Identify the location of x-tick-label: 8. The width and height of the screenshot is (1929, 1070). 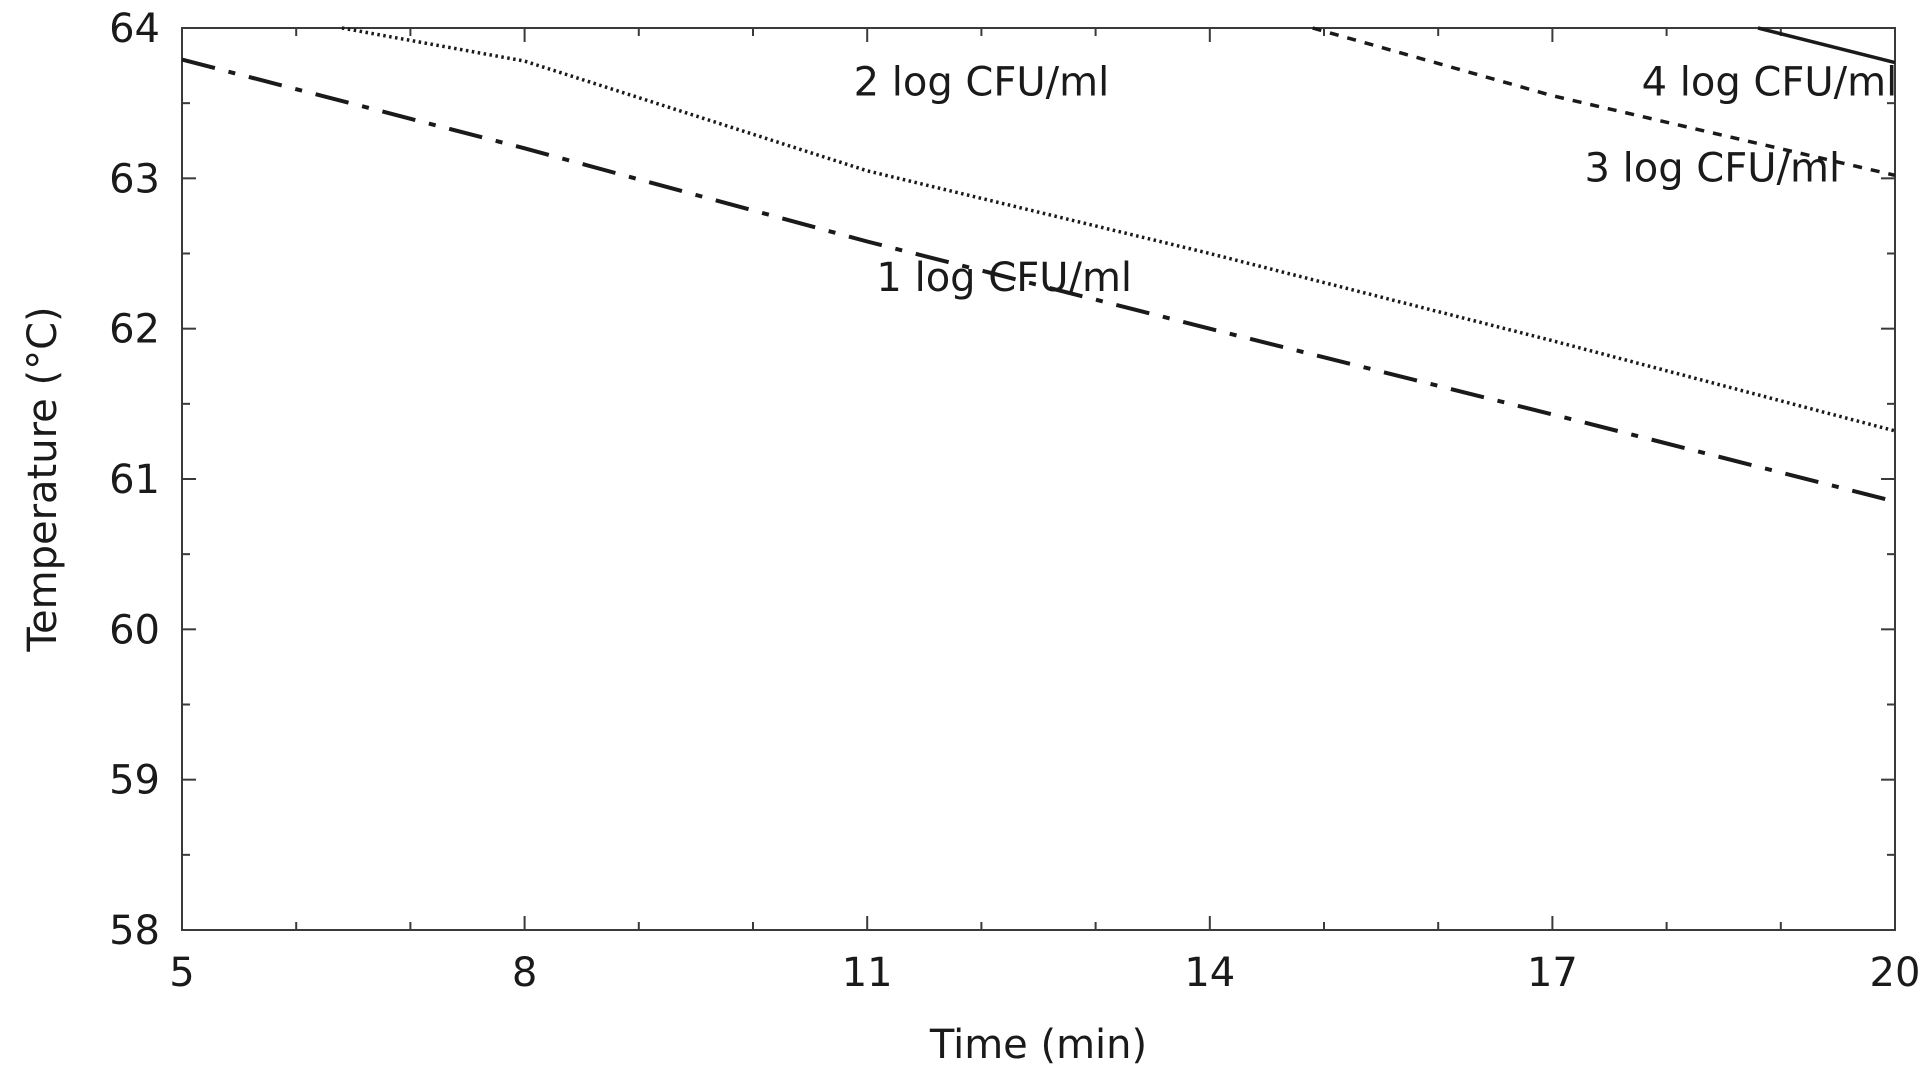
(524, 973).